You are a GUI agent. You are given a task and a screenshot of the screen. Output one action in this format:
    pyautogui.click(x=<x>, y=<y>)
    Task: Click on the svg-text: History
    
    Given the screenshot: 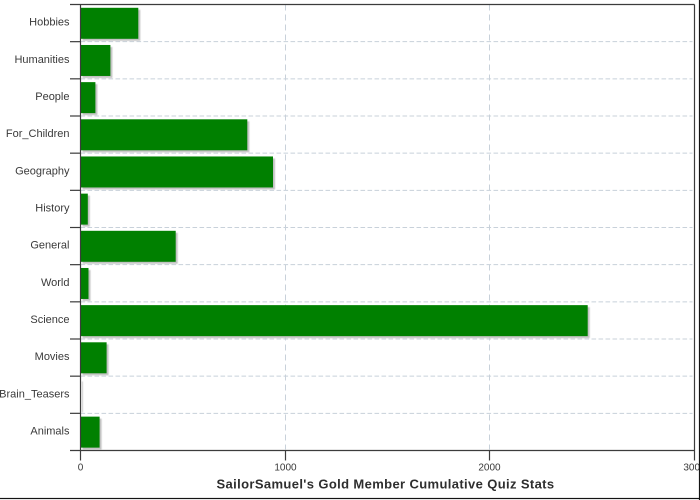 What is the action you would take?
    pyautogui.click(x=52, y=208)
    